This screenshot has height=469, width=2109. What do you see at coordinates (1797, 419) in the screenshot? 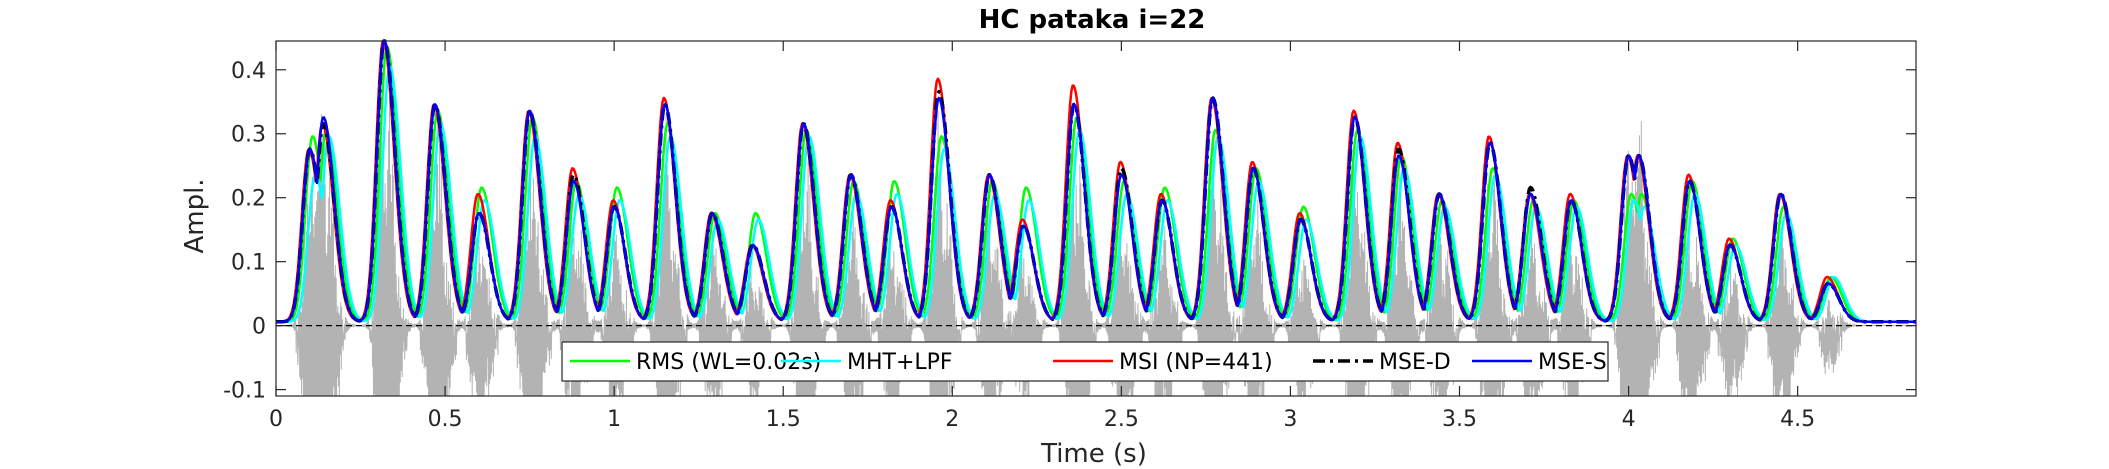
I see `x-tick-label: 4.5` at bounding box center [1797, 419].